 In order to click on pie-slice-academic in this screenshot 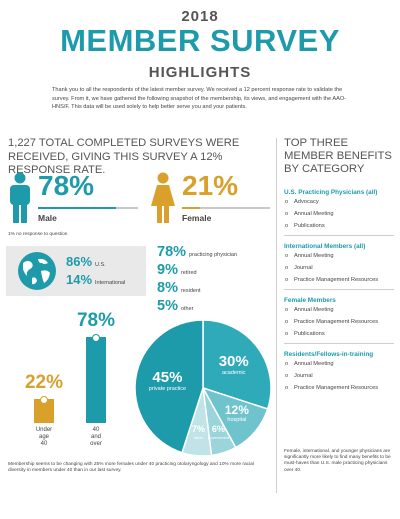, I will do `click(237, 364)`.